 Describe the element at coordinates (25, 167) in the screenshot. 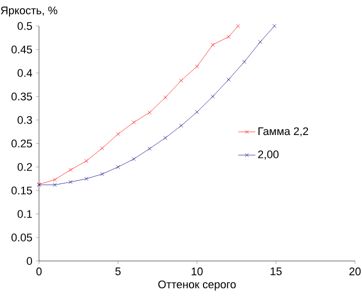

I see `y-tick-label: 0.2` at that location.